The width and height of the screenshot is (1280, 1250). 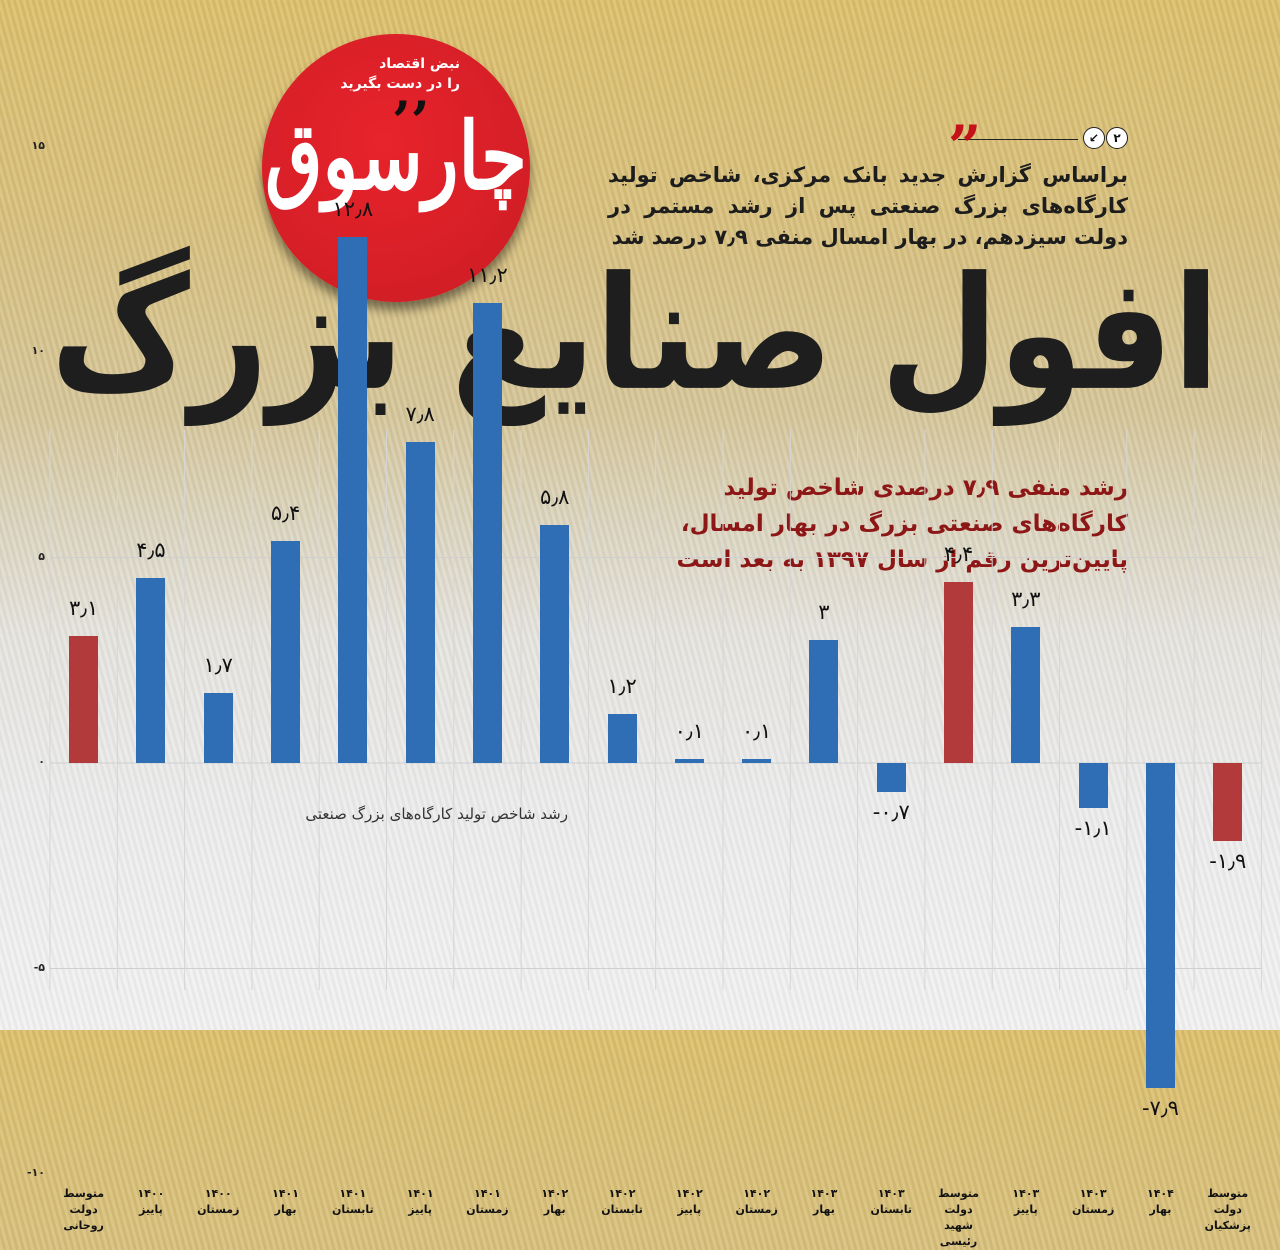 I want to click on bar-value-label: ۳٫۱, so click(x=83, y=607).